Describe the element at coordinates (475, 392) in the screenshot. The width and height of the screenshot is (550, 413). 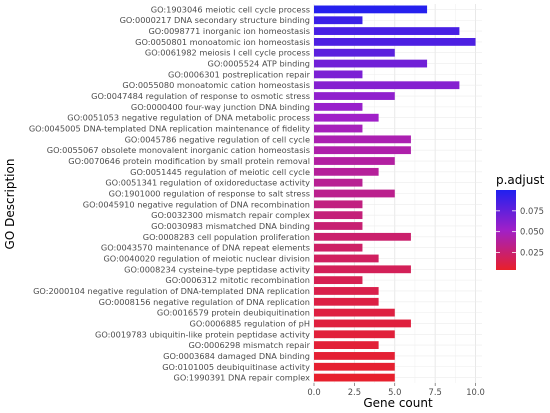
I see `x-tick-label: 10.0` at that location.